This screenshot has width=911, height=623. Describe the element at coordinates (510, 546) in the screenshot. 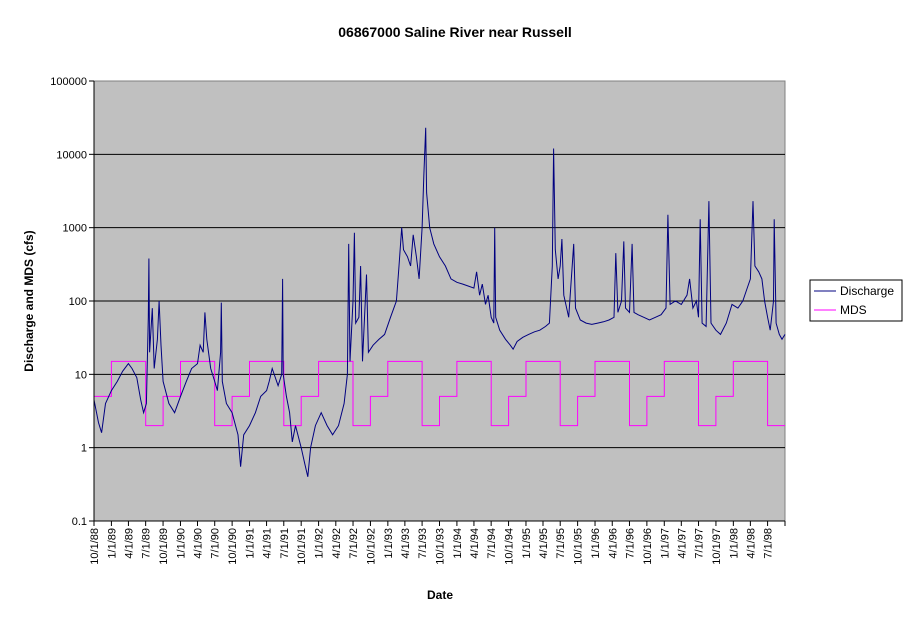

I see `x-tick-label: 10/1/94` at that location.